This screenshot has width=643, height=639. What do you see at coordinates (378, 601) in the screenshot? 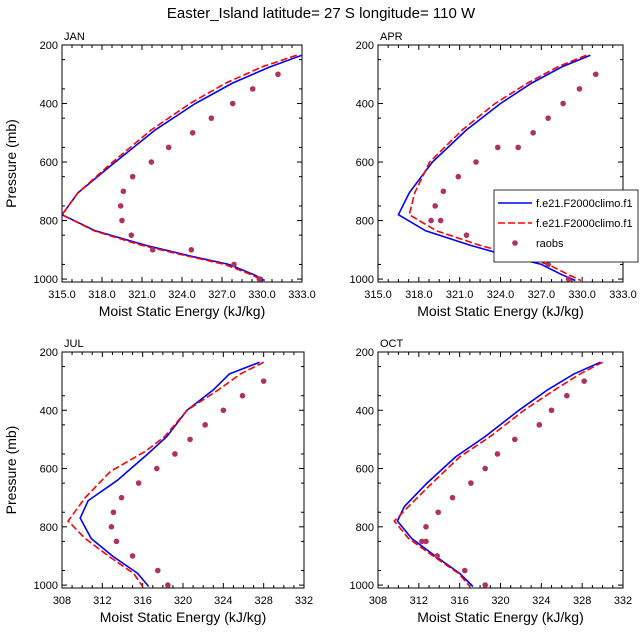
I see `x-tick-label: 308` at bounding box center [378, 601].